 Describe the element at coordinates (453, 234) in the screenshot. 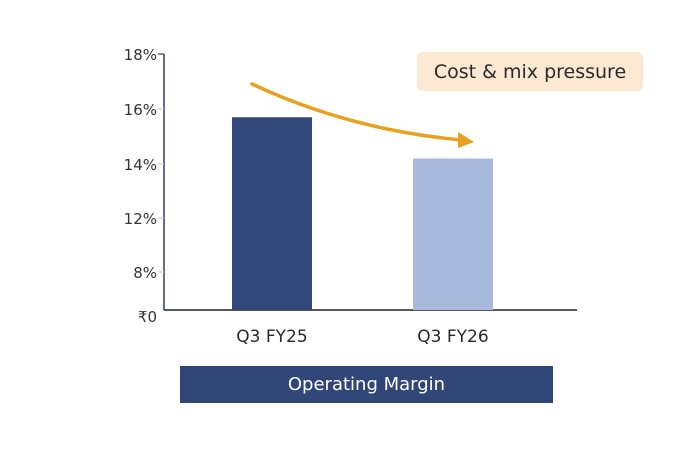

I see `bar-q3-fy26` at that location.